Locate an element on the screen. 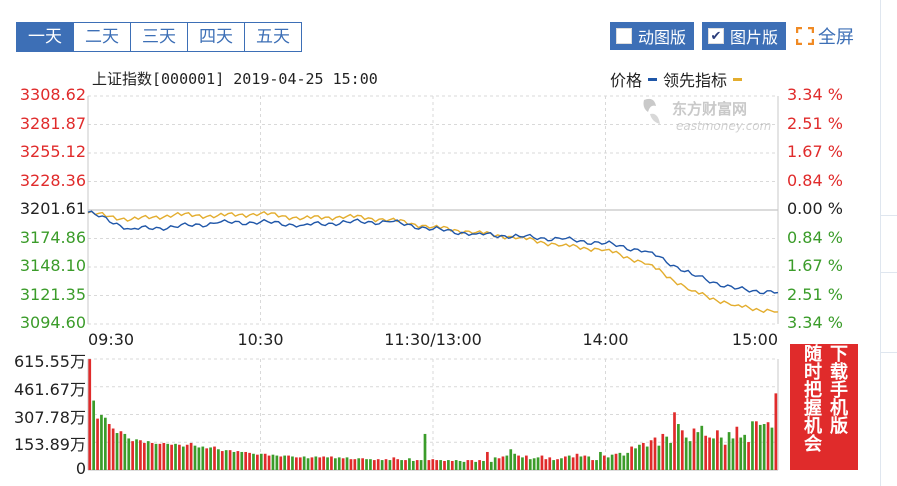 This screenshot has width=897, height=486. download-mobile-ad: 随时把握机会 下载手机版 is located at coordinates (824, 407).